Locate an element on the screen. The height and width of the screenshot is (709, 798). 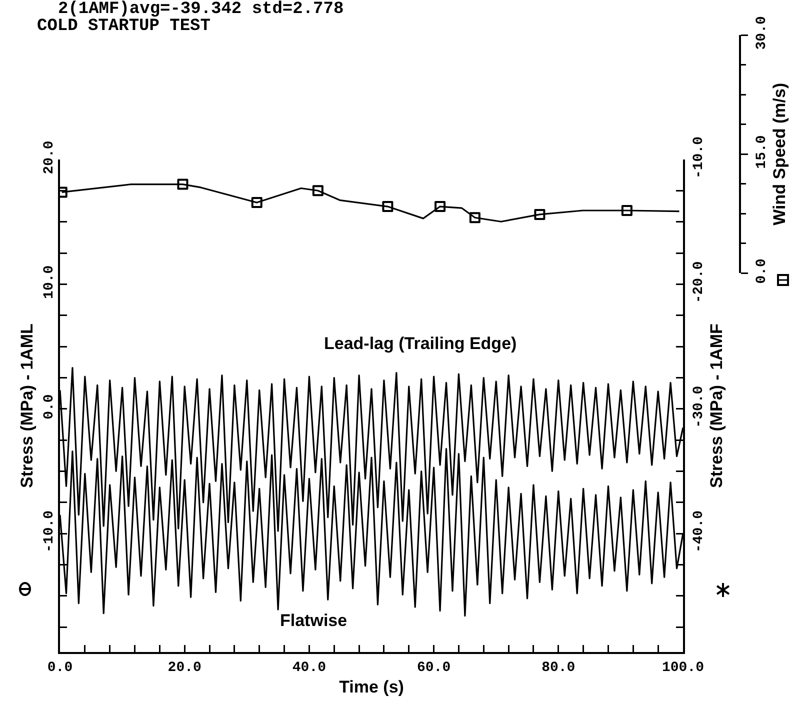
x-axis-title: Time (s) is located at coordinates (371, 687).